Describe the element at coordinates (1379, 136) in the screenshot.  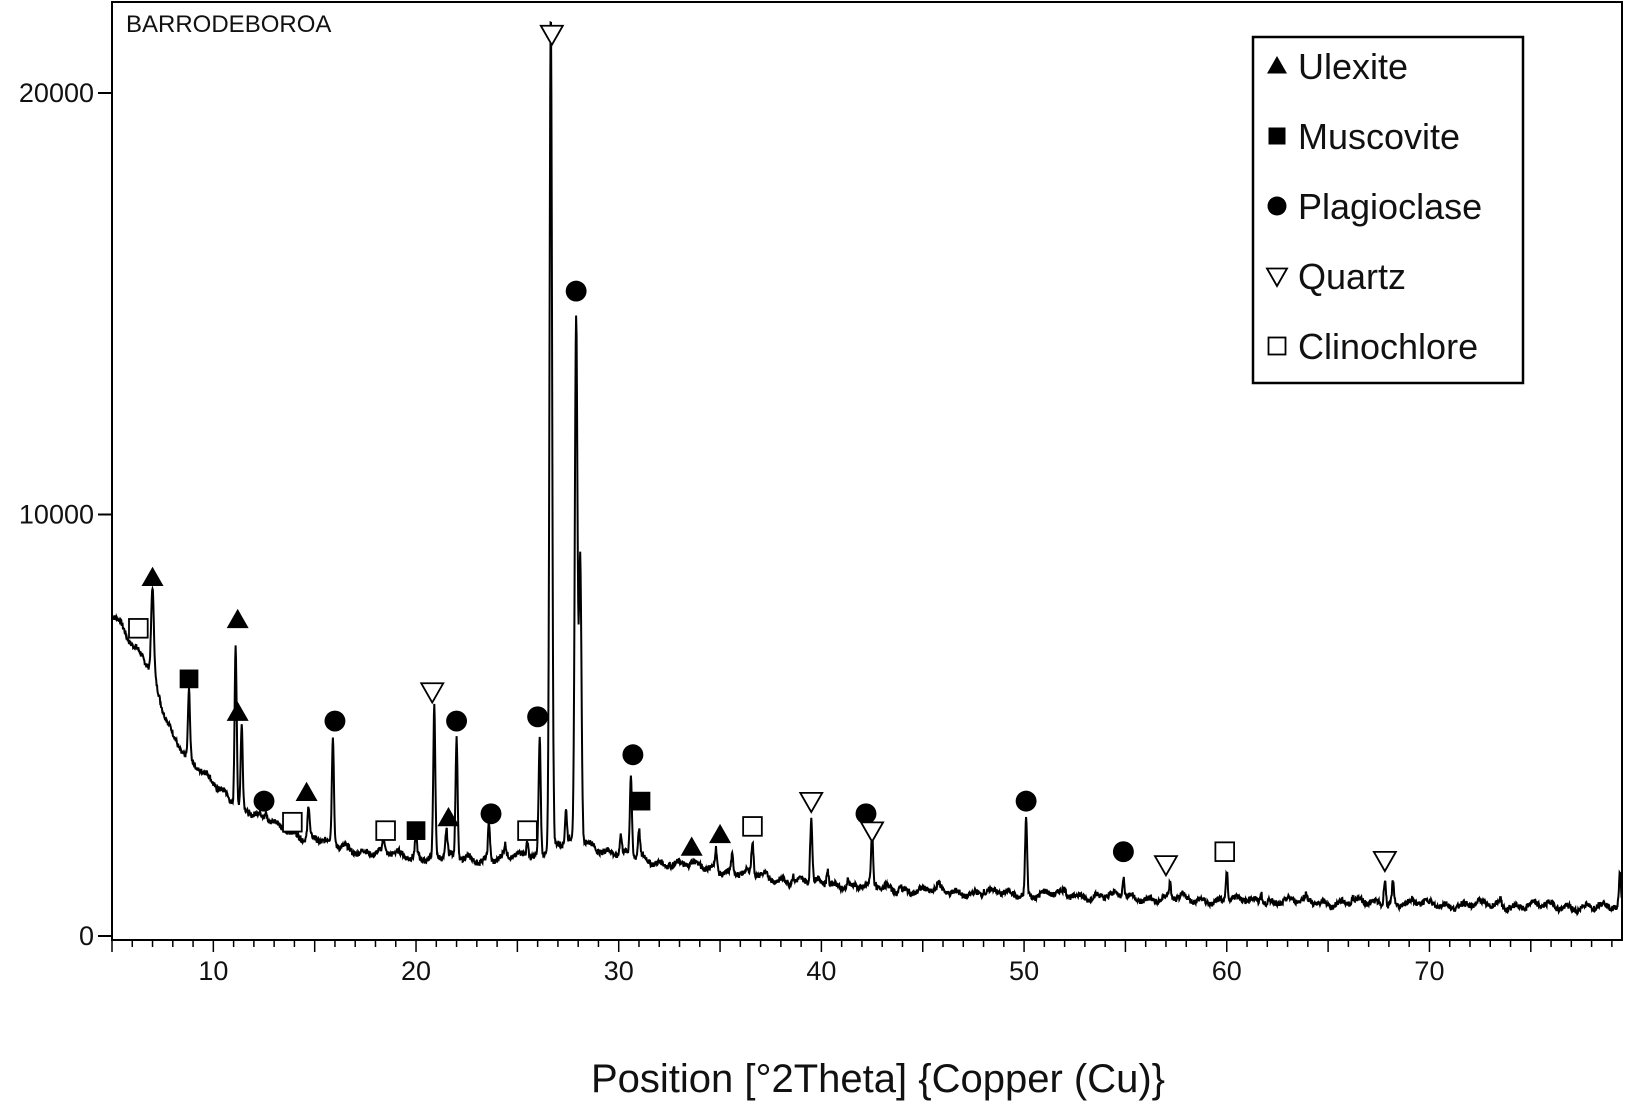
I see `legend-label: Muscovite` at that location.